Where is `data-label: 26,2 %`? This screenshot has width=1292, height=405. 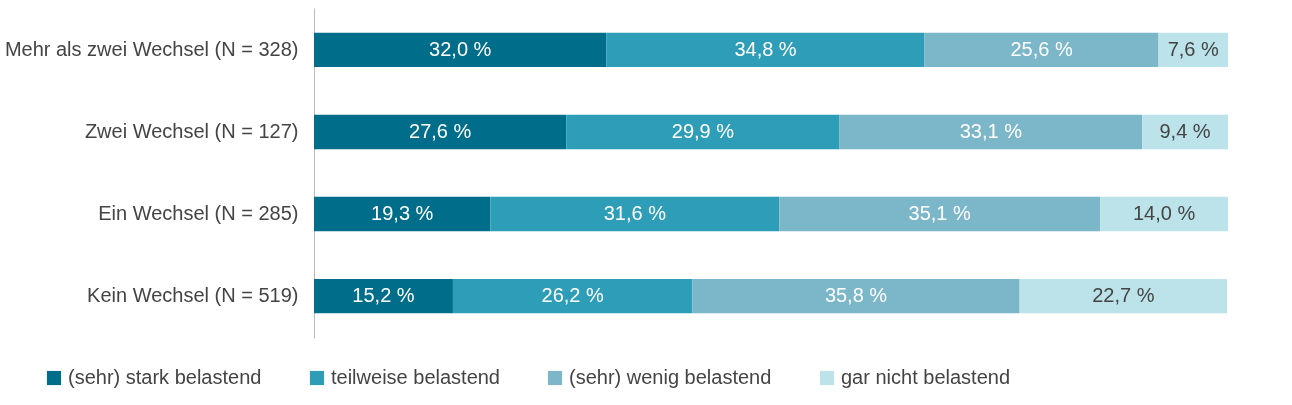 data-label: 26,2 % is located at coordinates (573, 295).